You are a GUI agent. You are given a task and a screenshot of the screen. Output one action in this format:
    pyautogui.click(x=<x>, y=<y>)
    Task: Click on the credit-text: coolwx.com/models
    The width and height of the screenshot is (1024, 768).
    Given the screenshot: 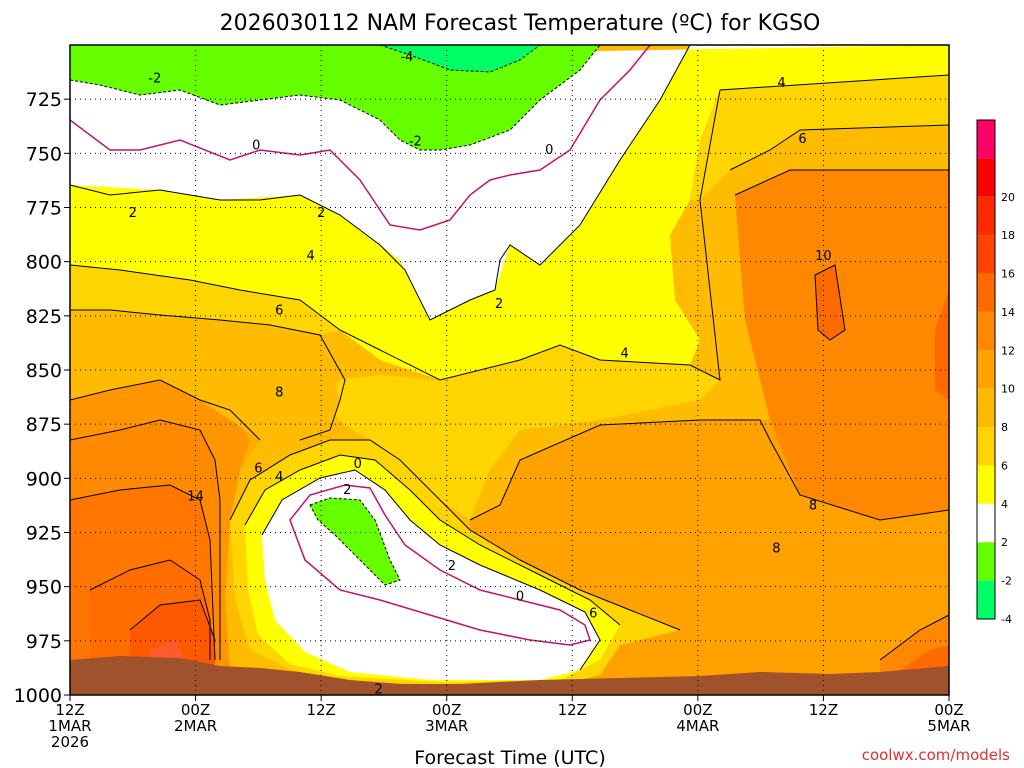 What is the action you would take?
    pyautogui.click(x=936, y=755)
    